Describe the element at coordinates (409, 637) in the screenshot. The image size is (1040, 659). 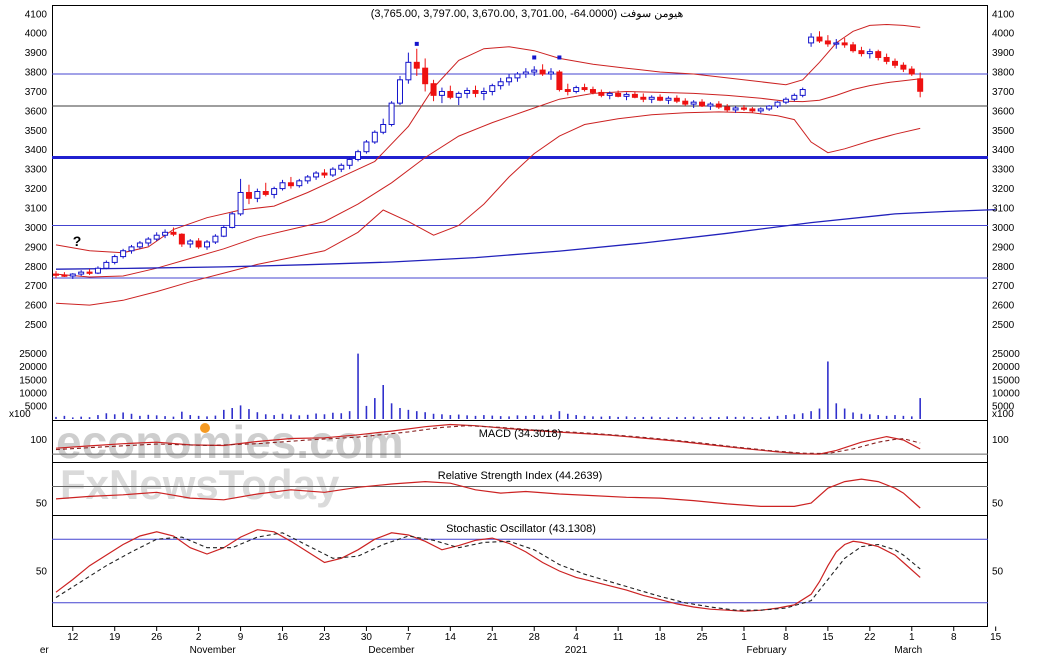
I see `svg-text: 7` at that location.